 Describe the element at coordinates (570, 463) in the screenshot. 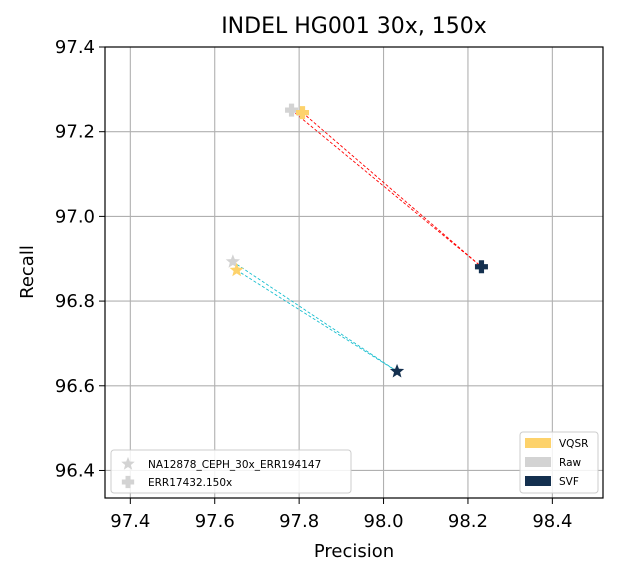

I see `legend-method-label: Raw` at that location.